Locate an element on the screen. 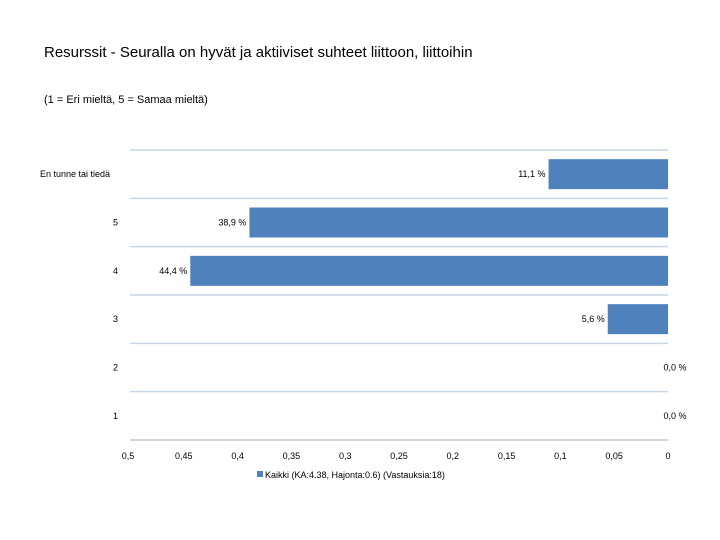 Image resolution: width=720 pixels, height=540 pixels. x-tick-label: 0,5 is located at coordinates (128, 456).